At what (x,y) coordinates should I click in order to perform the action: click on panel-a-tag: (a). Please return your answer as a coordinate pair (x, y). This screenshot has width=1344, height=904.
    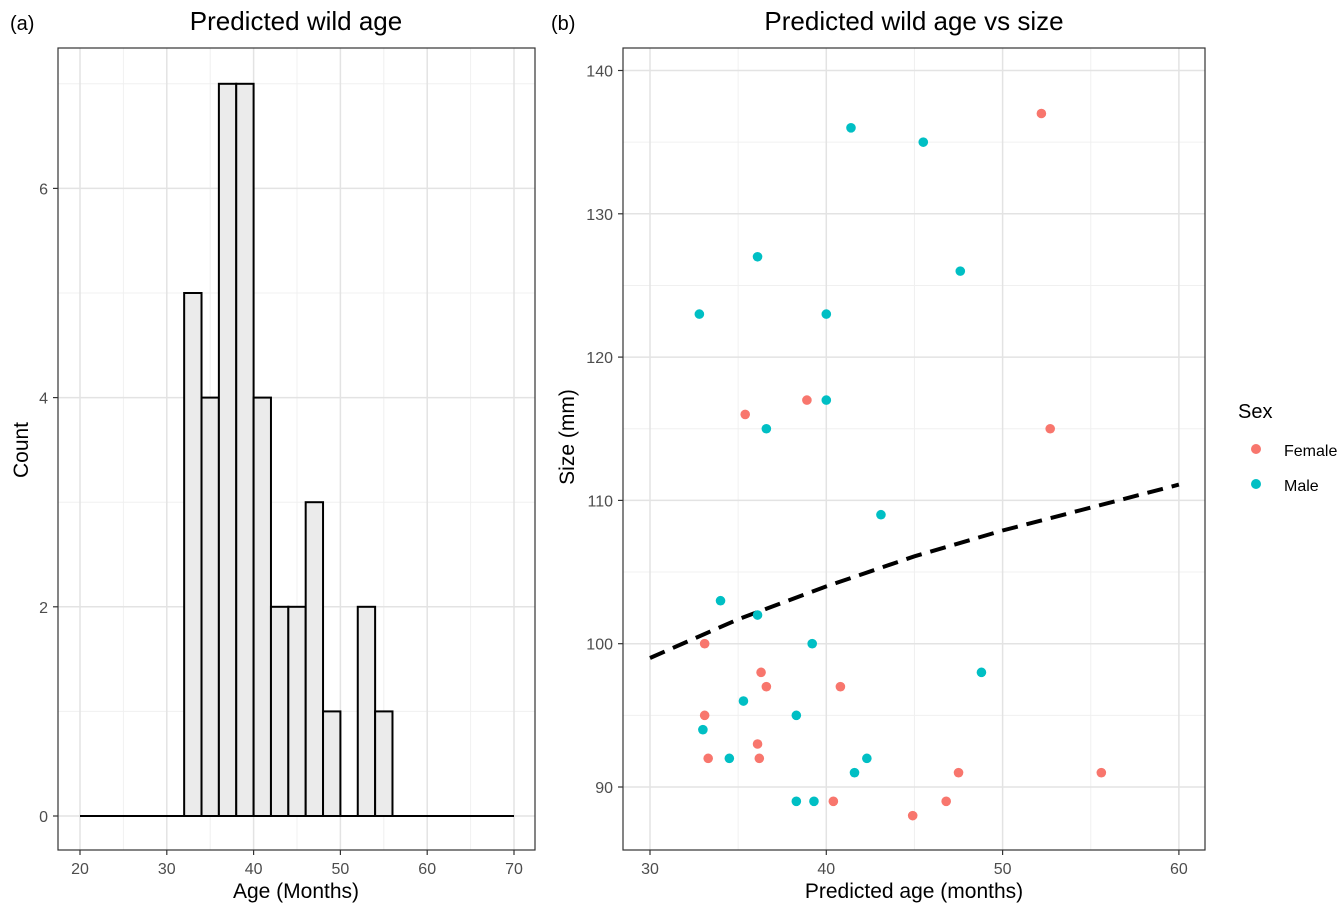
    Looking at the image, I should click on (22, 24).